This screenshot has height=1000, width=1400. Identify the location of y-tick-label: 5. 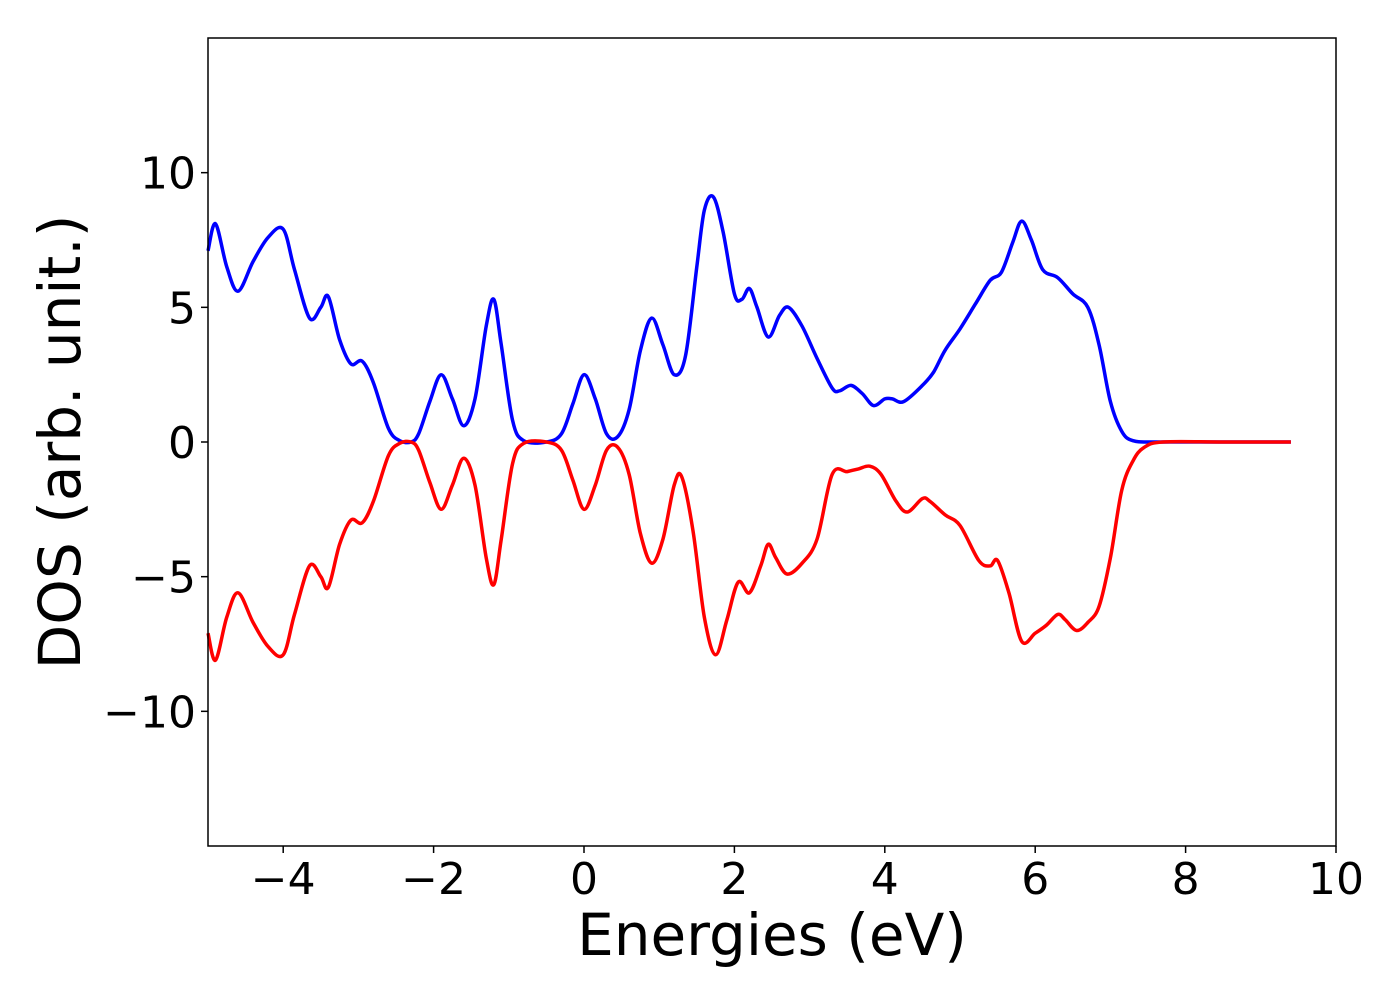
(182, 308).